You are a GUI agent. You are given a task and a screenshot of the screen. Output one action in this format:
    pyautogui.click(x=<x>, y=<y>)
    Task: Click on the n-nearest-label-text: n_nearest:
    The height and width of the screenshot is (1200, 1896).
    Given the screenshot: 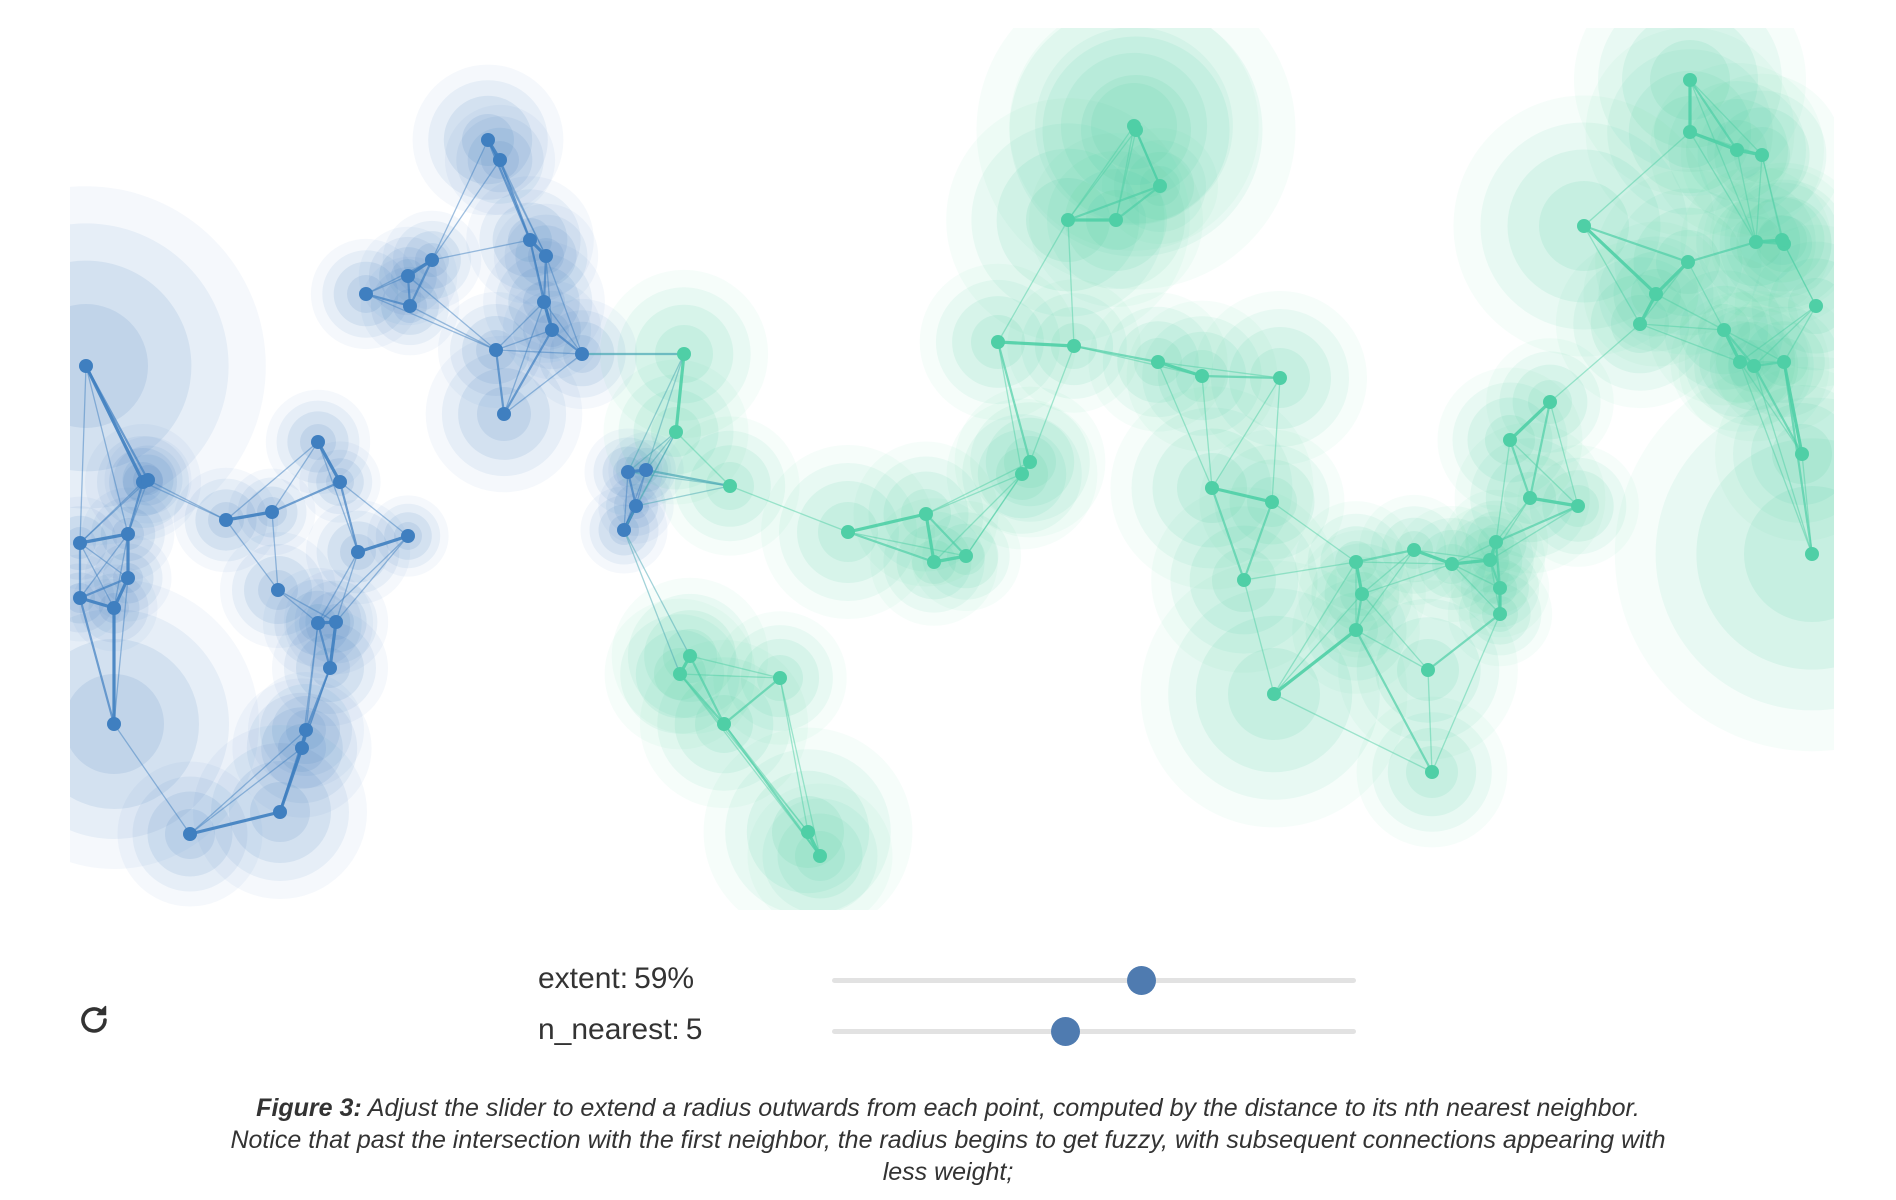 What is the action you would take?
    pyautogui.click(x=609, y=1029)
    